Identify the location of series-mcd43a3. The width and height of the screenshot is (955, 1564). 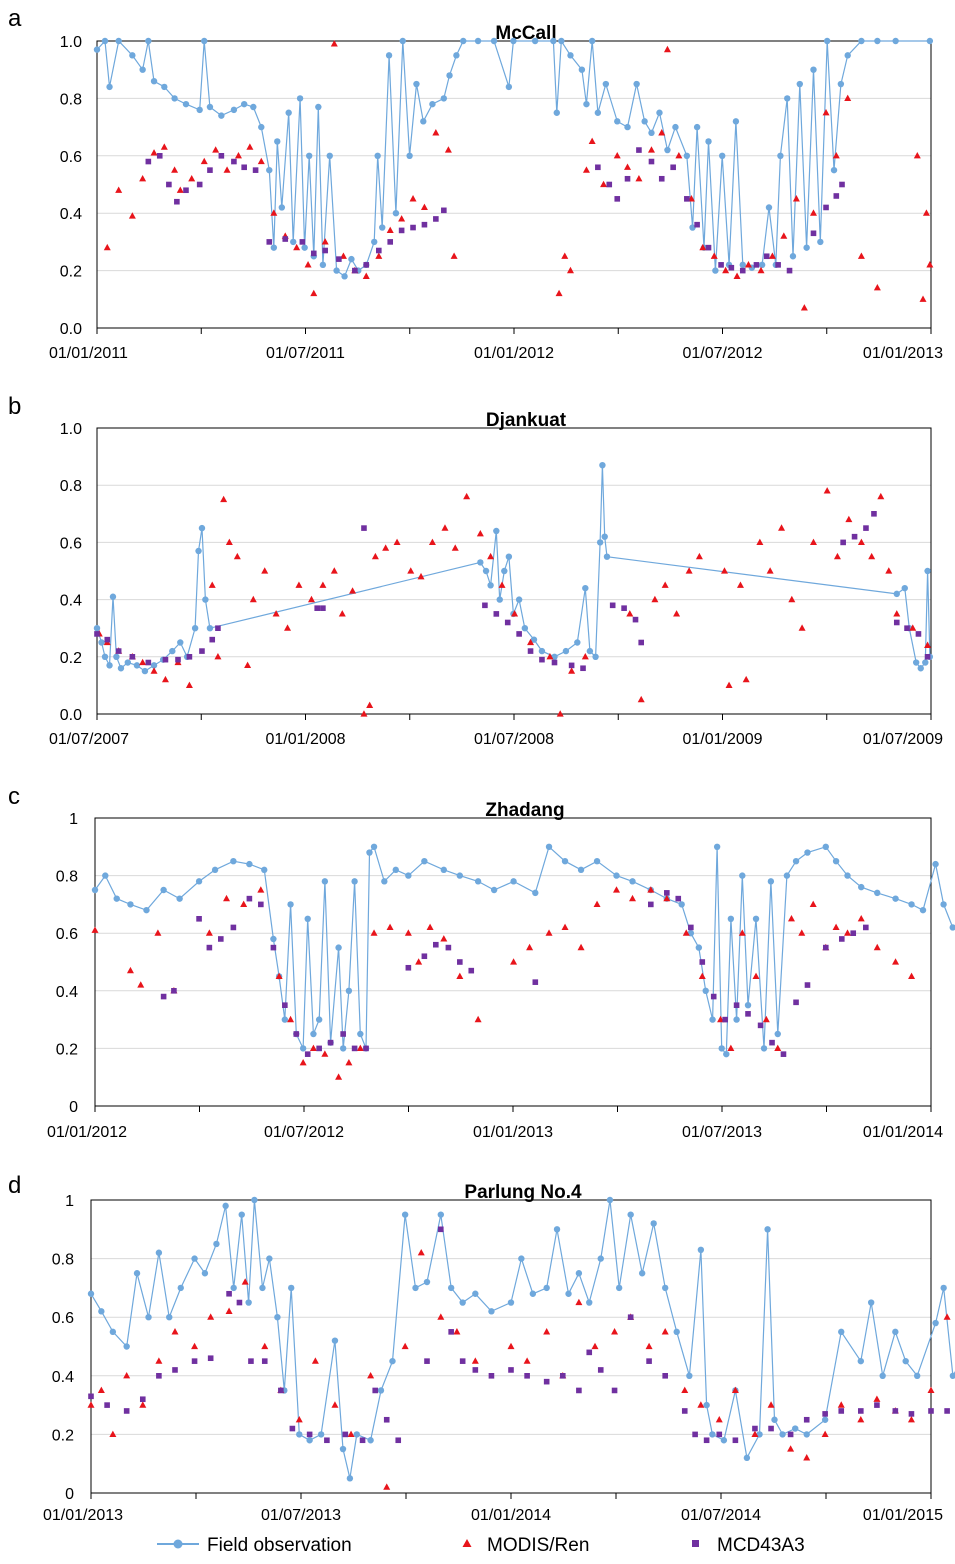
(514, 973).